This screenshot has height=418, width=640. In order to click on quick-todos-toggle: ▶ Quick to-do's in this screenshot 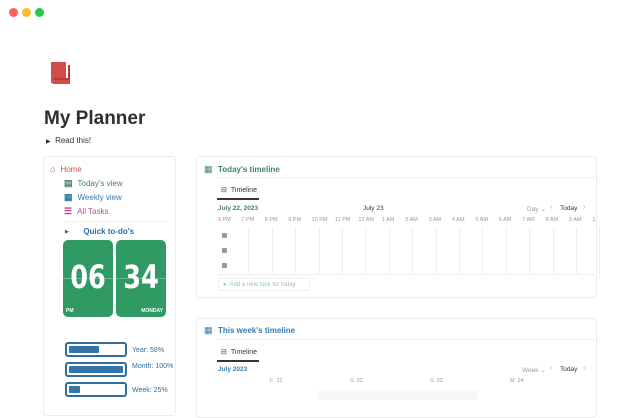, I will do `click(99, 231)`.